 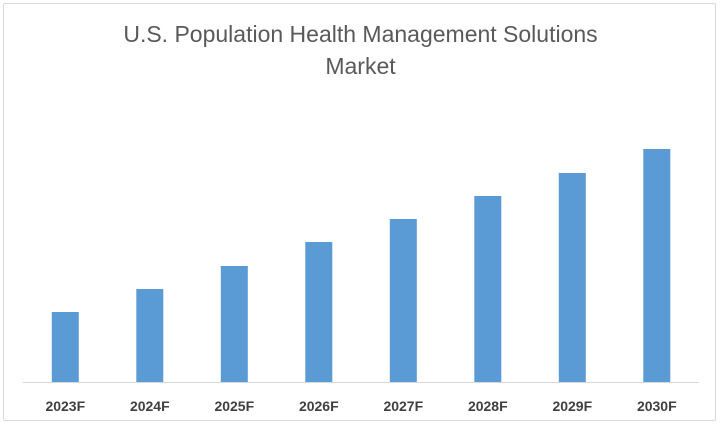 I want to click on x-tick-label: 2023F, so click(x=65, y=406).